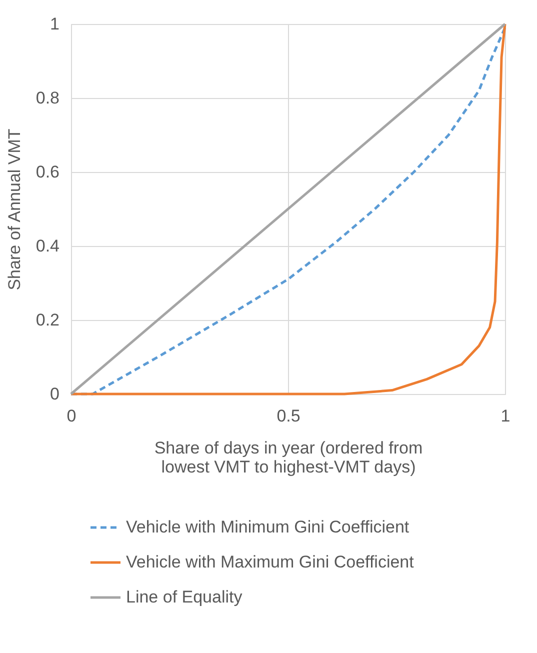  I want to click on y-tick-label: 1, so click(55, 24).